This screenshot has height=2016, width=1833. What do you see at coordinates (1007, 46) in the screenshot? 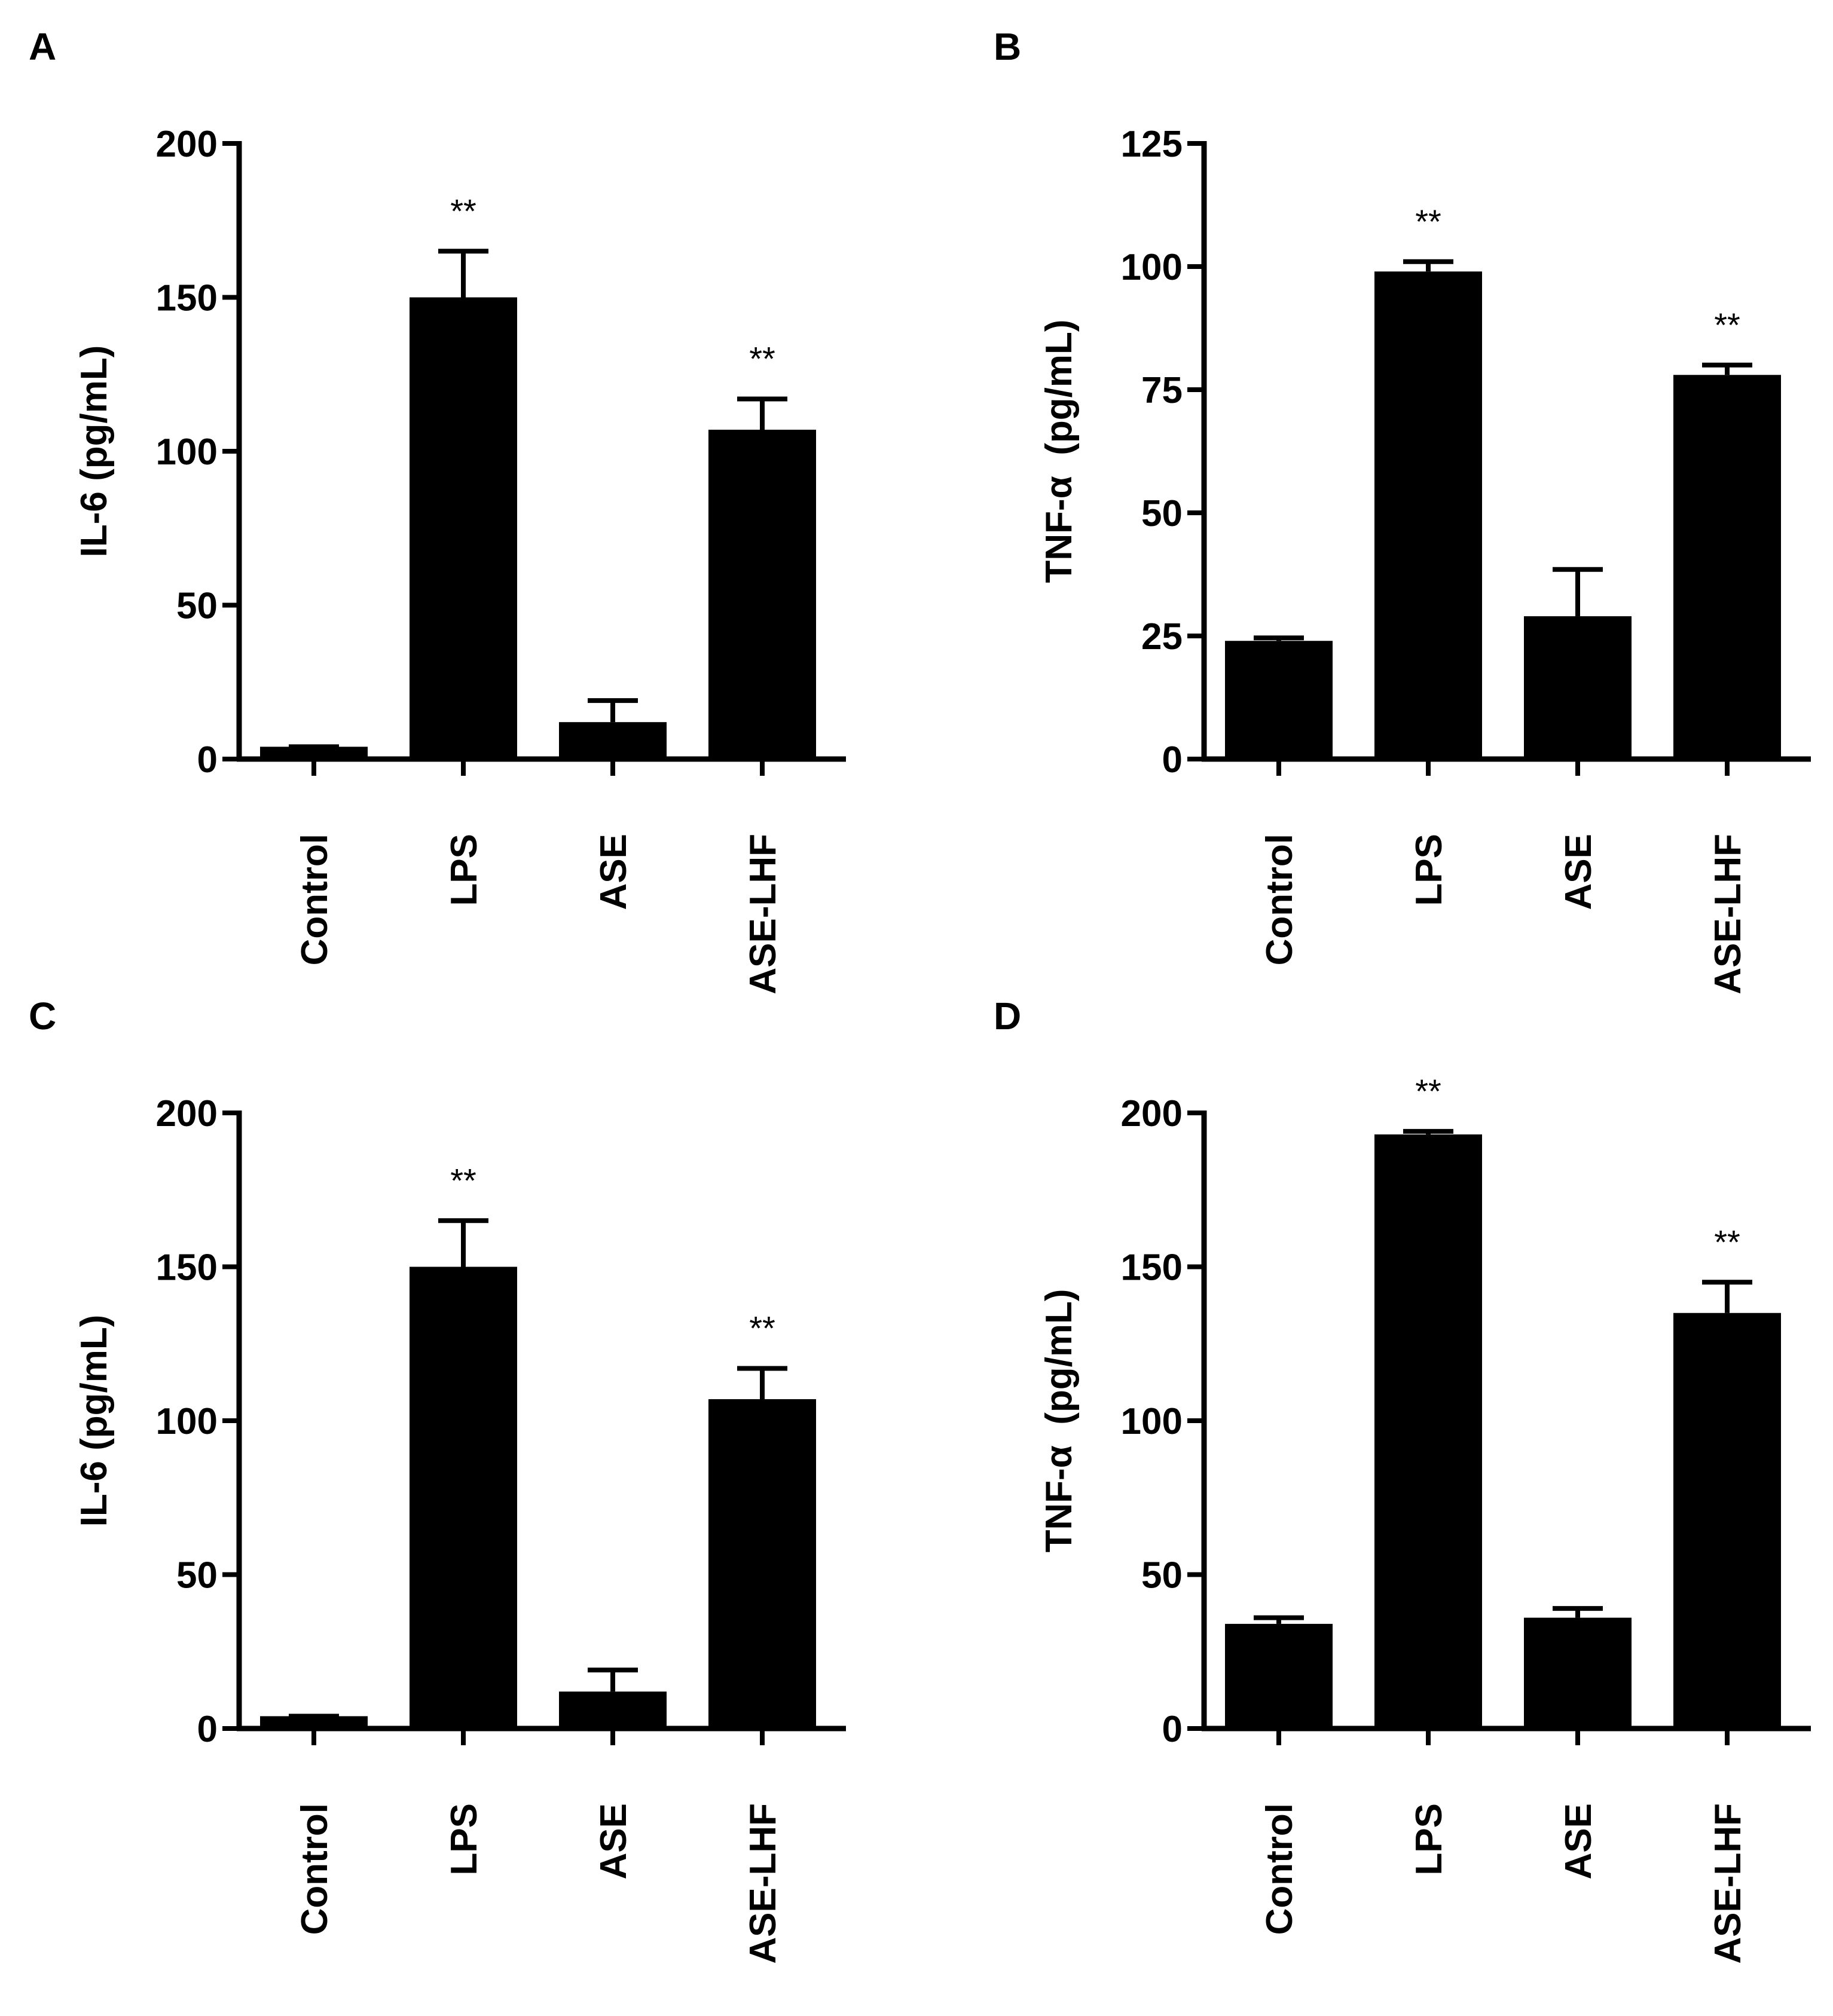
I see `panel-letter: B` at bounding box center [1007, 46].